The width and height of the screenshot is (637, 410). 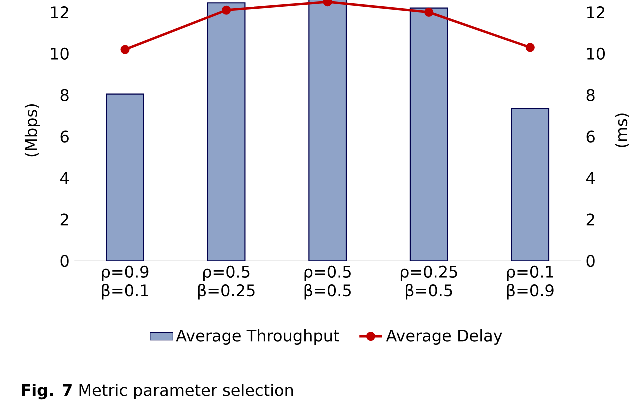 I want to click on y2-tick-label: 2, so click(x=590, y=220).